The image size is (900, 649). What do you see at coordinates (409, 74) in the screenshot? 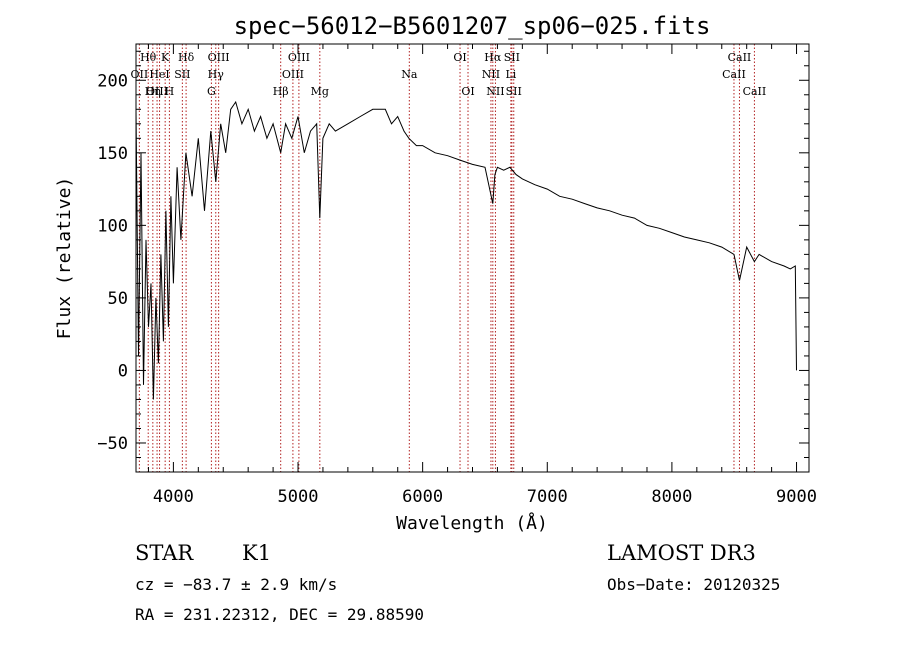
I see `spectral-line-label: Na` at bounding box center [409, 74].